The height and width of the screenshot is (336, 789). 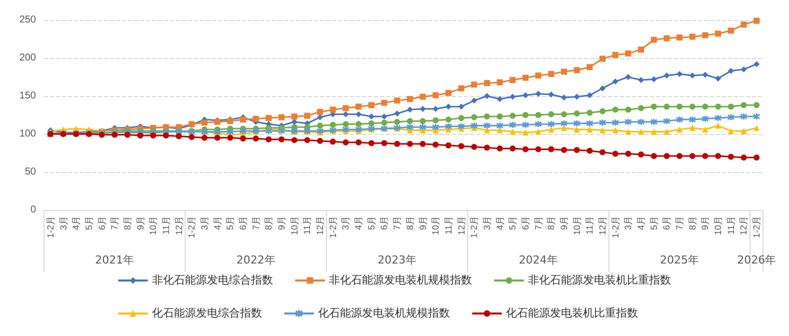 What do you see at coordinates (599, 280) in the screenshot?
I see `legend-label: 非化石能源发电装机比重指数` at bounding box center [599, 280].